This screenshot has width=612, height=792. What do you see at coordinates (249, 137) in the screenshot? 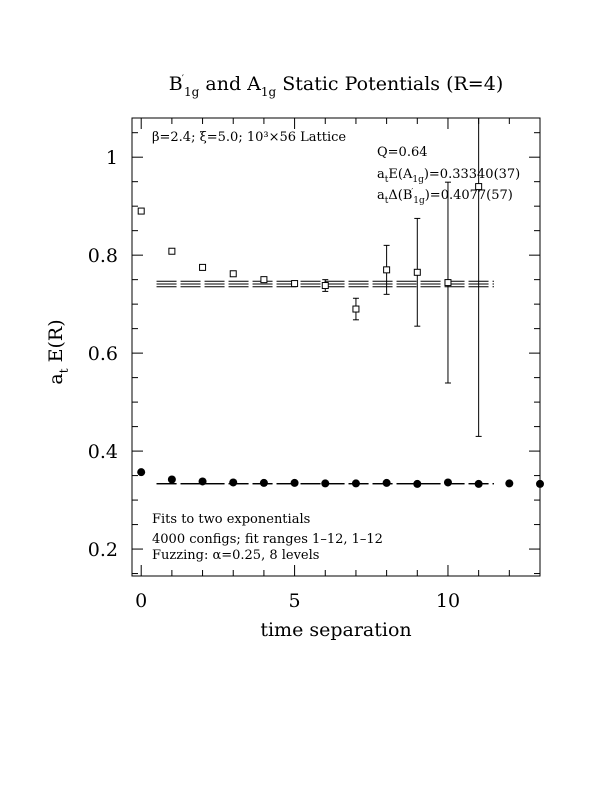
I see `annotation-lattice: β=2.4; ξ=5.0; 10³×56 Lattice` at bounding box center [249, 137].